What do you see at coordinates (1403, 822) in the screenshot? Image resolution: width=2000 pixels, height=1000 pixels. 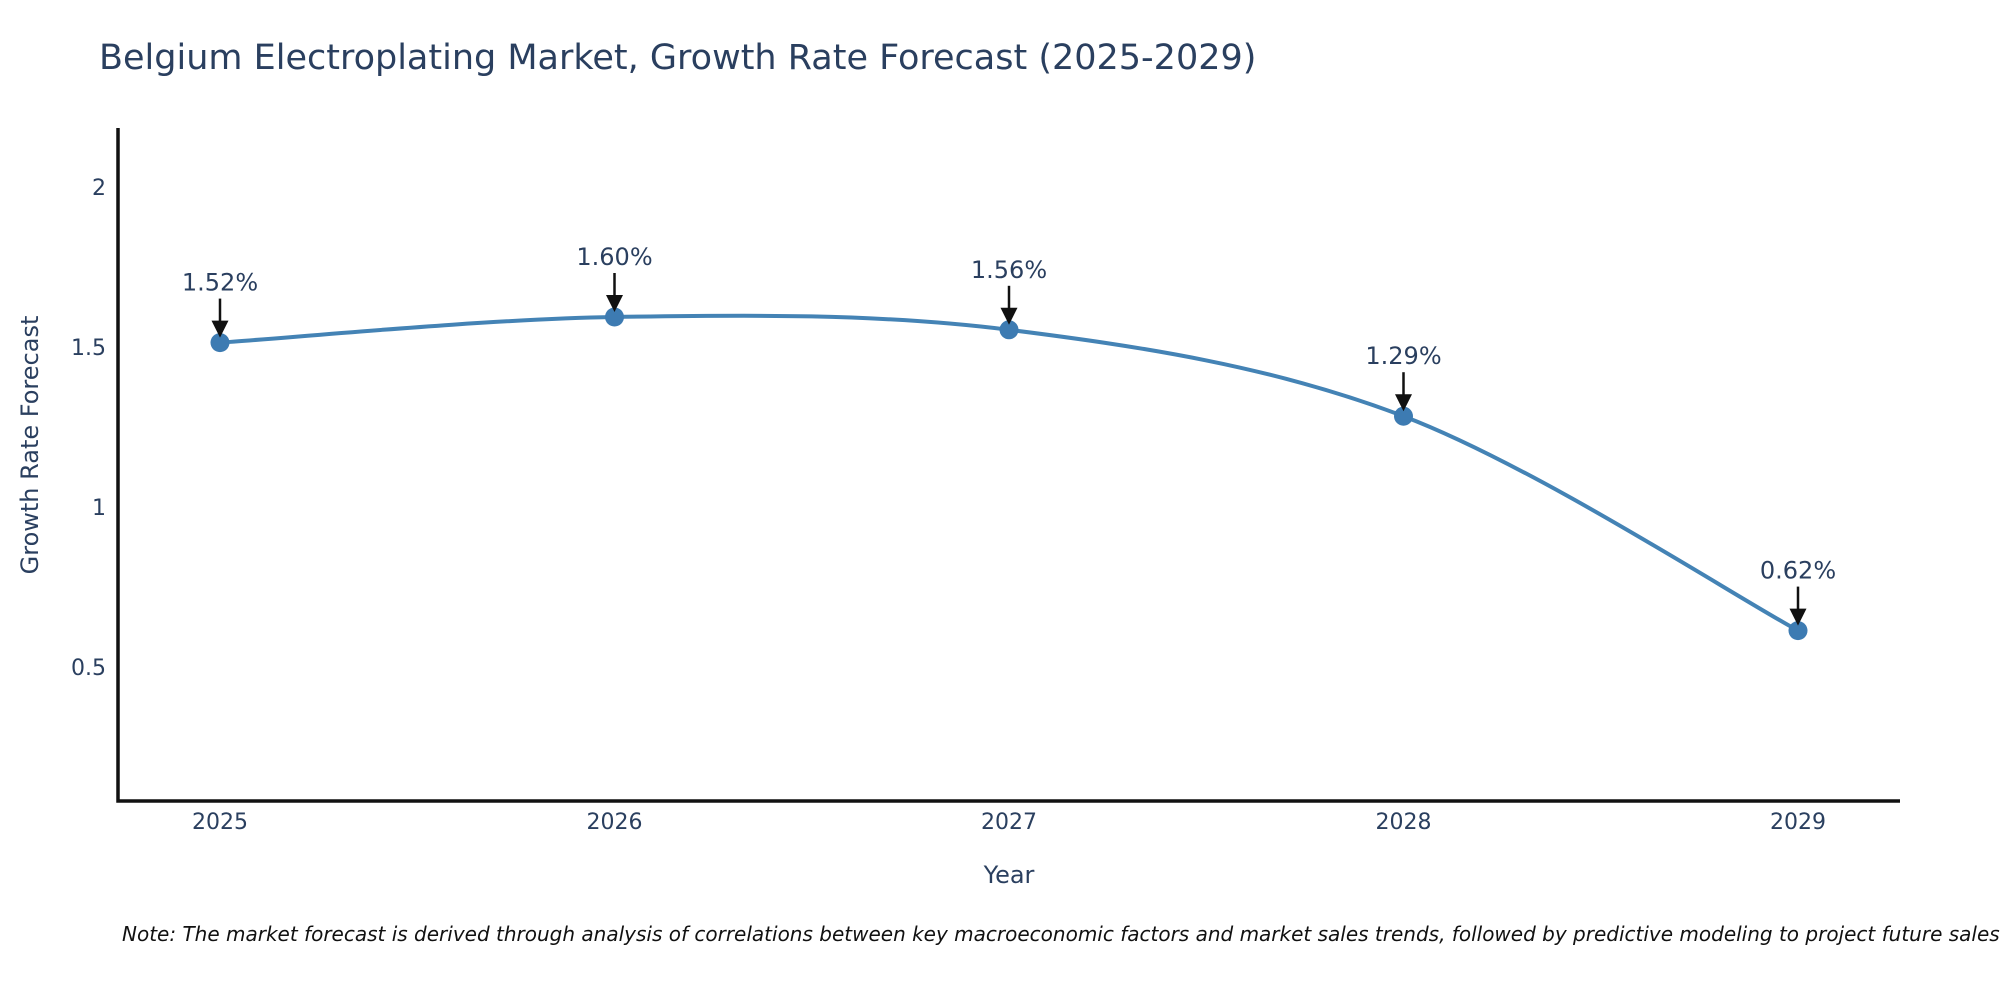 I see `x-tick-label: 2028` at bounding box center [1403, 822].